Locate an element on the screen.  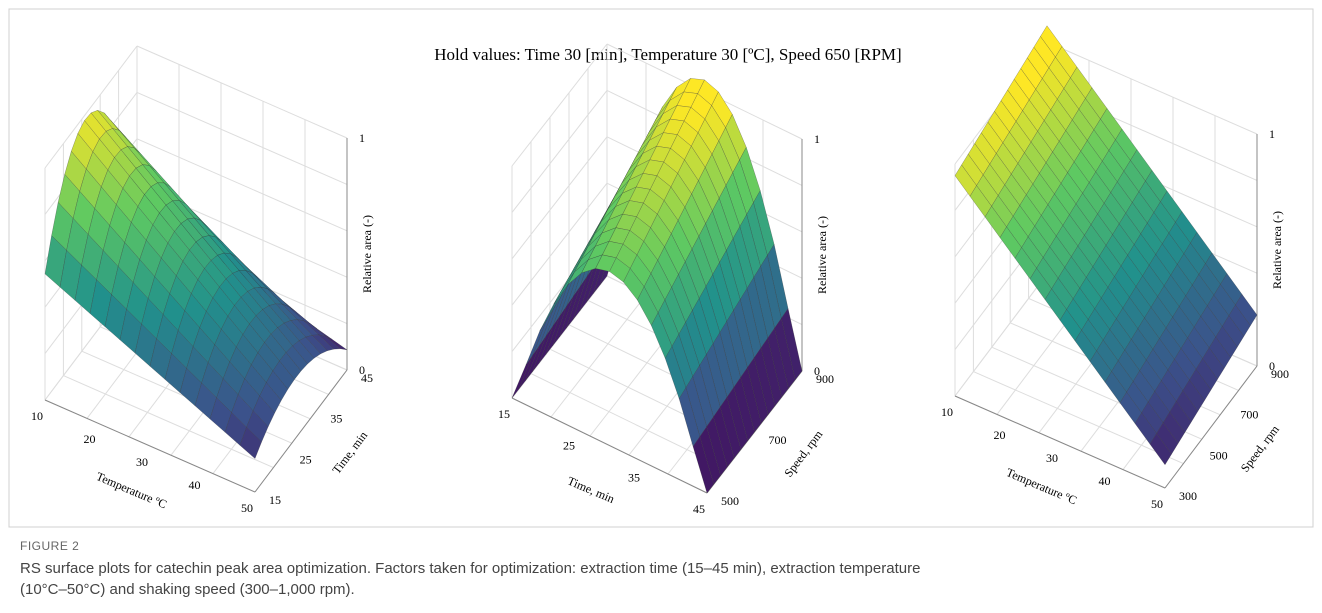
y-tick-label: 45 is located at coordinates (367, 378).